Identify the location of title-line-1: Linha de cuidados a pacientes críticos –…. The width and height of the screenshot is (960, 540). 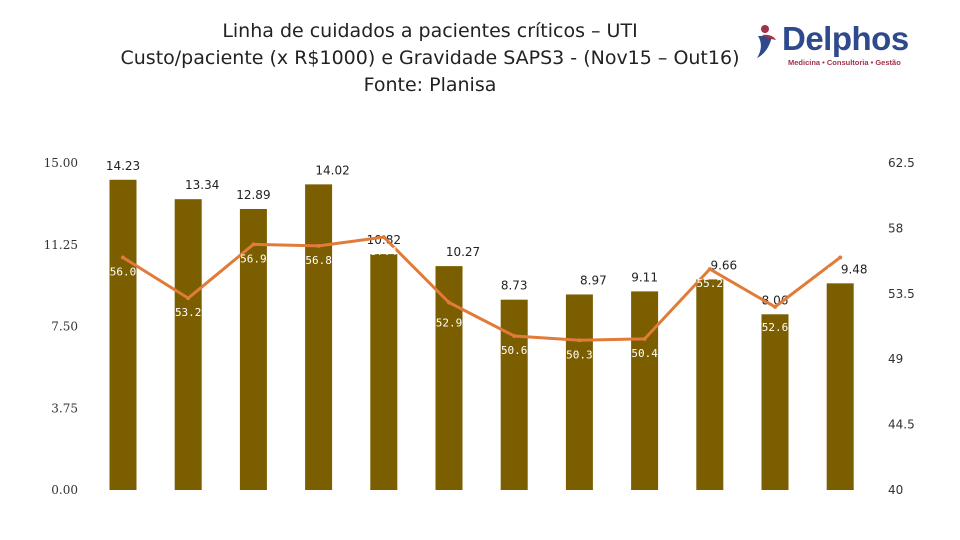
(430, 31).